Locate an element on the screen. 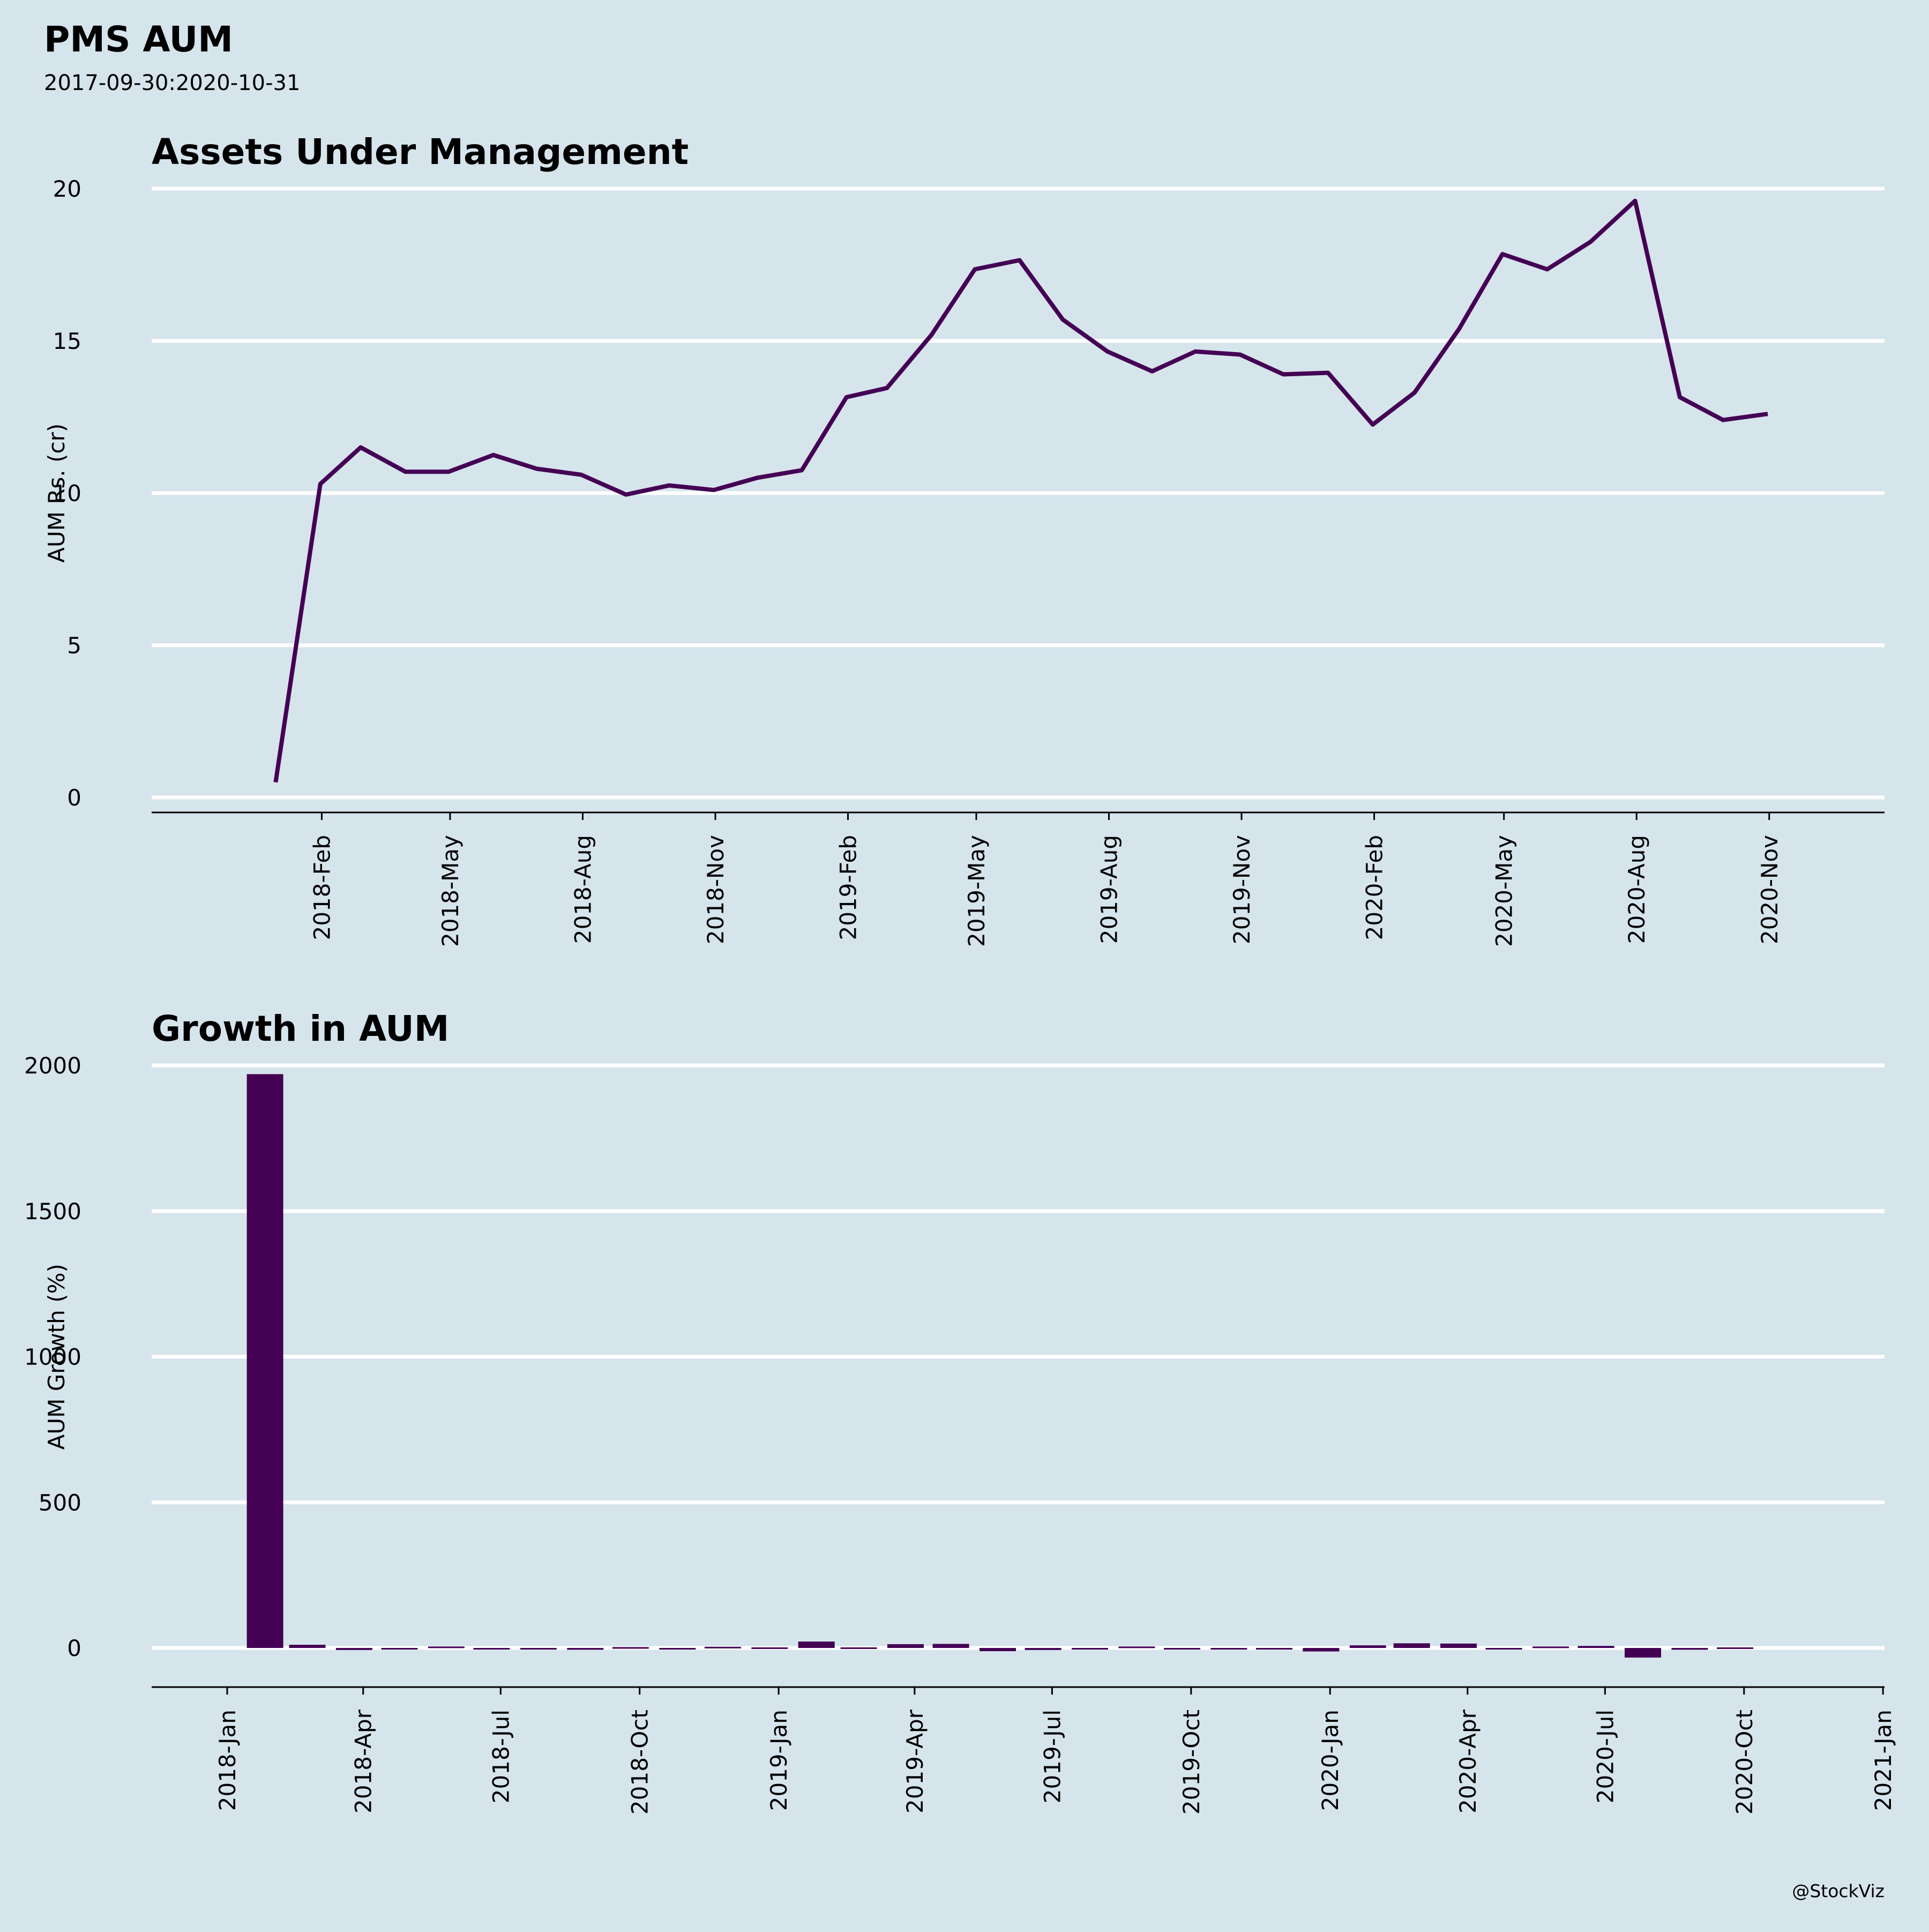 The height and width of the screenshot is (1932, 1929). x-tick-label: 2020-Oct is located at coordinates (1745, 1762).